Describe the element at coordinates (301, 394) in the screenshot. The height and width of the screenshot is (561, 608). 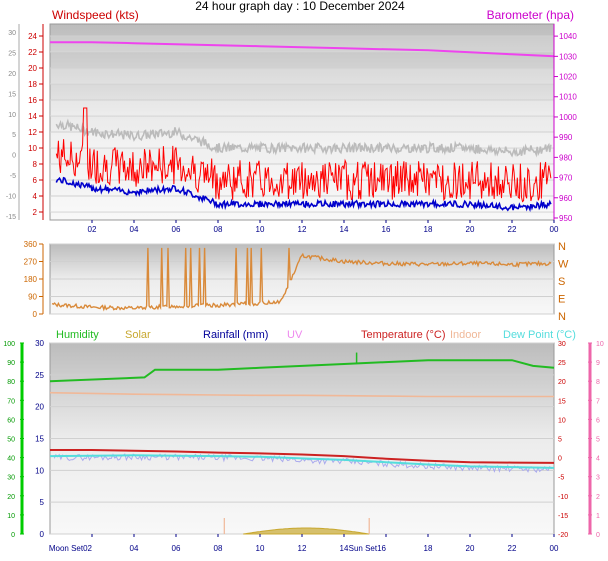
I see `indoor-series` at that location.